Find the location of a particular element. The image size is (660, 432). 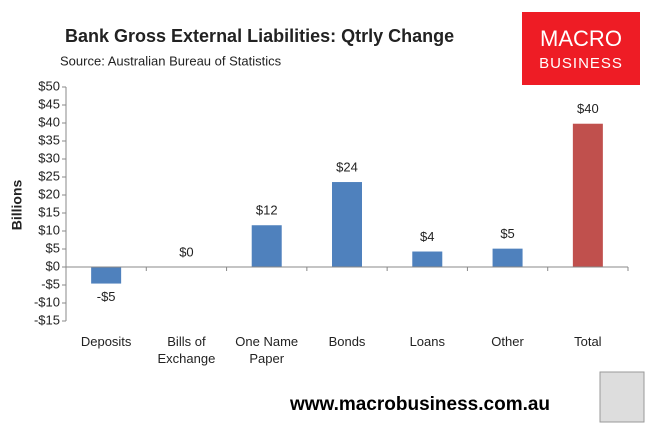

x-tick-label: One Name Paper is located at coordinates (267, 350).